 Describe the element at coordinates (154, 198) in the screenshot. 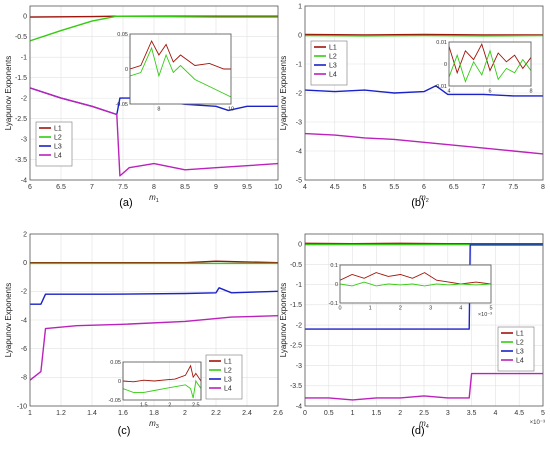

I see `x-axis-label: m1` at that location.